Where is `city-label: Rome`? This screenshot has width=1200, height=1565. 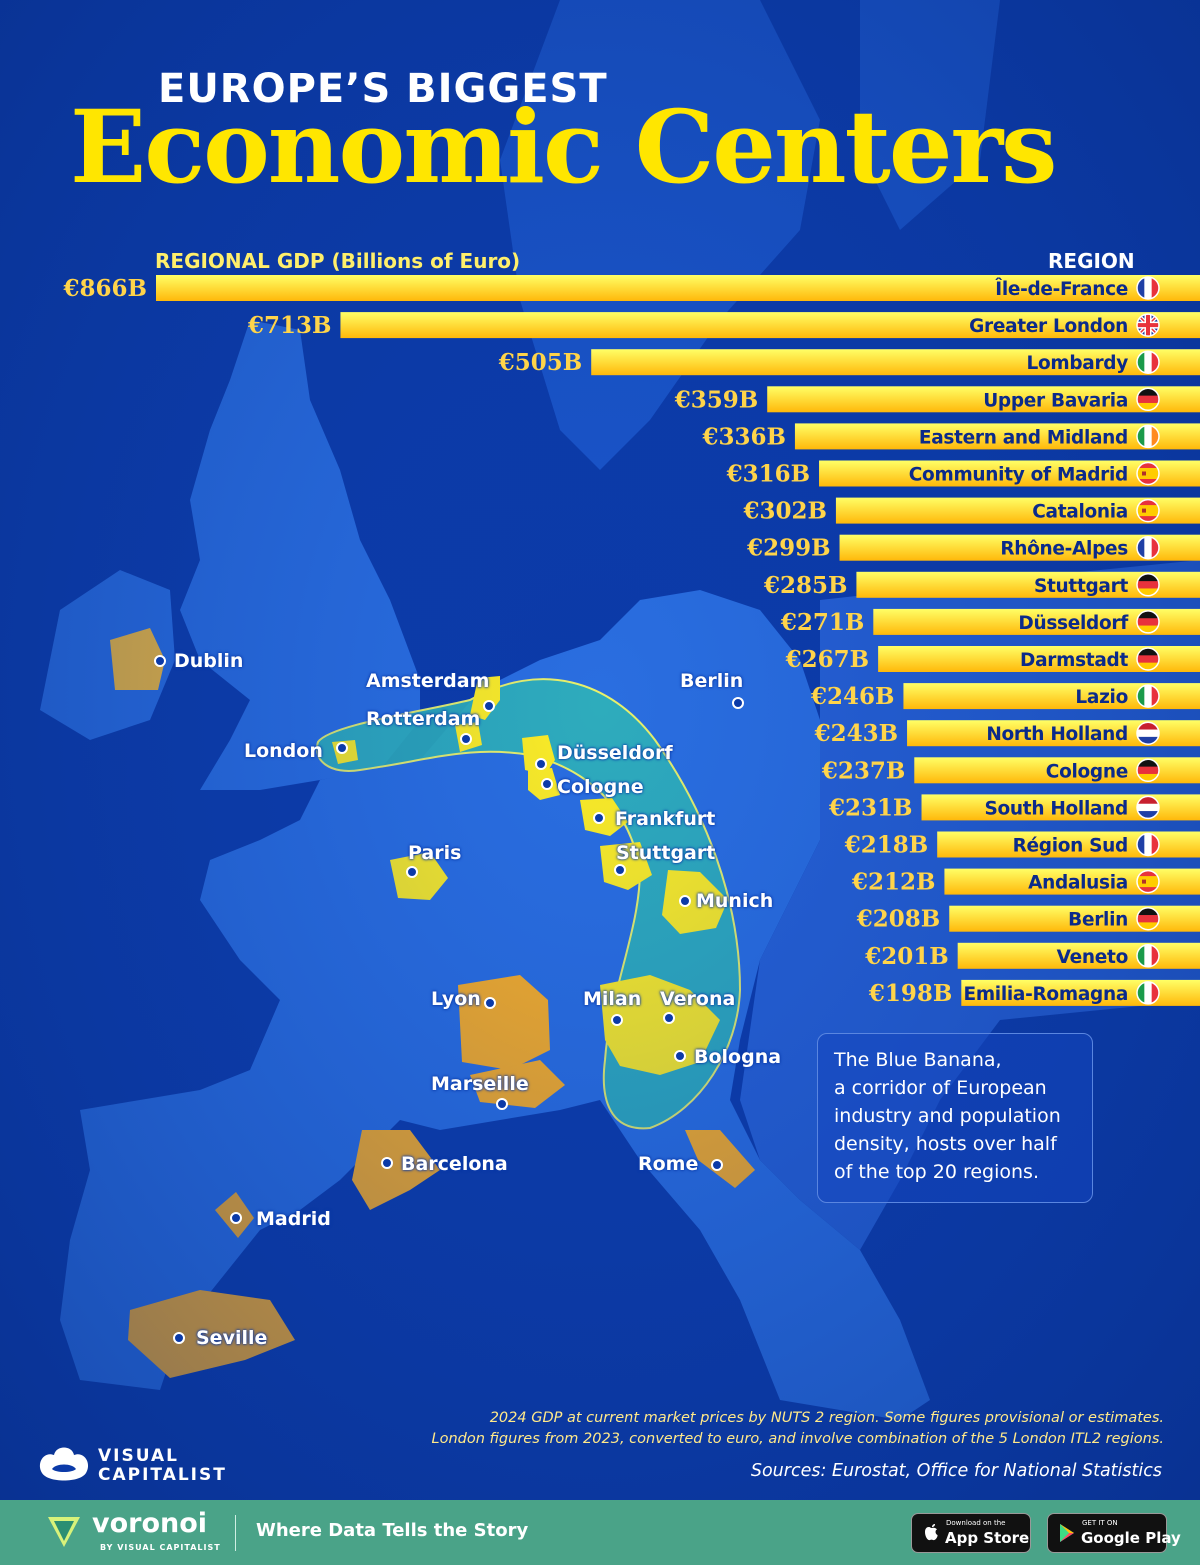 city-label: Rome is located at coordinates (668, 1164).